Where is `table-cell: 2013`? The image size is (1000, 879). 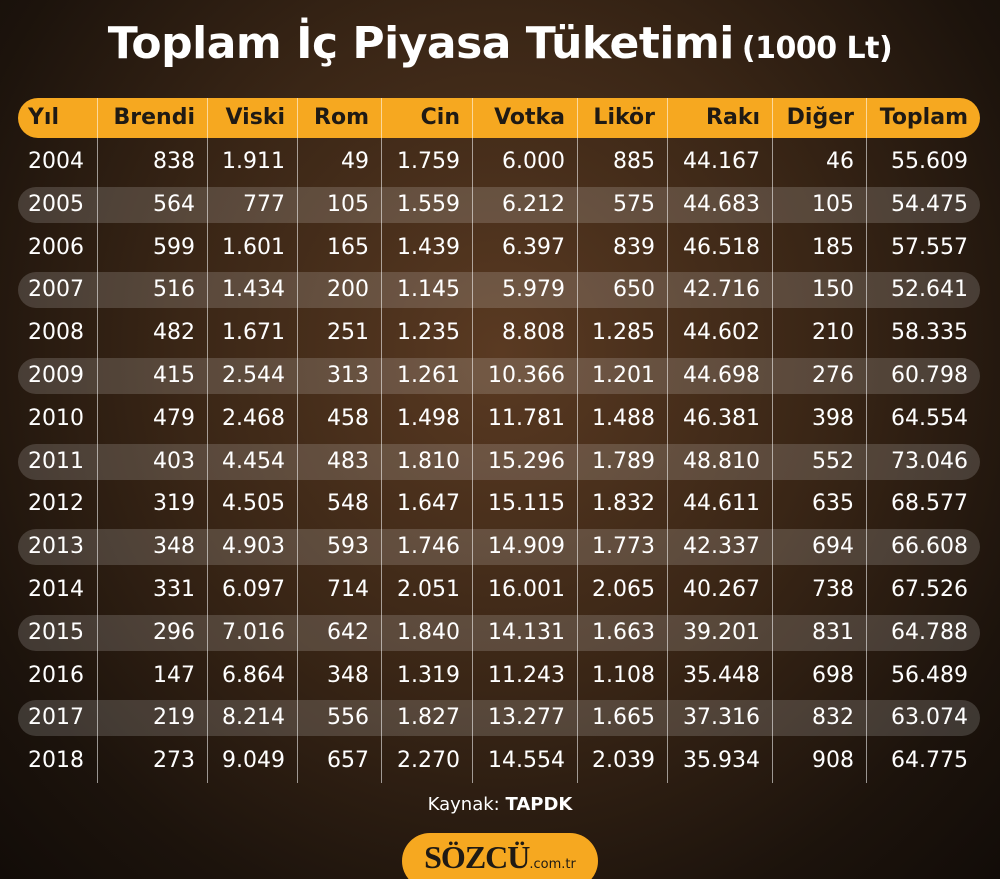
table-cell: 2013 is located at coordinates (56, 547).